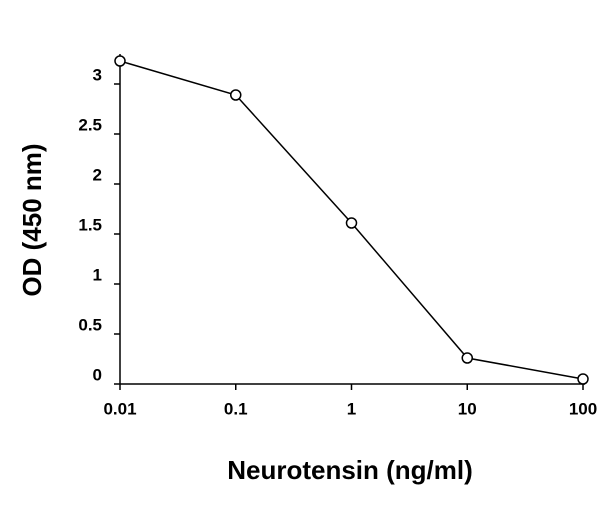  What do you see at coordinates (97, 74) in the screenshot?
I see `y-tick-label: 3` at bounding box center [97, 74].